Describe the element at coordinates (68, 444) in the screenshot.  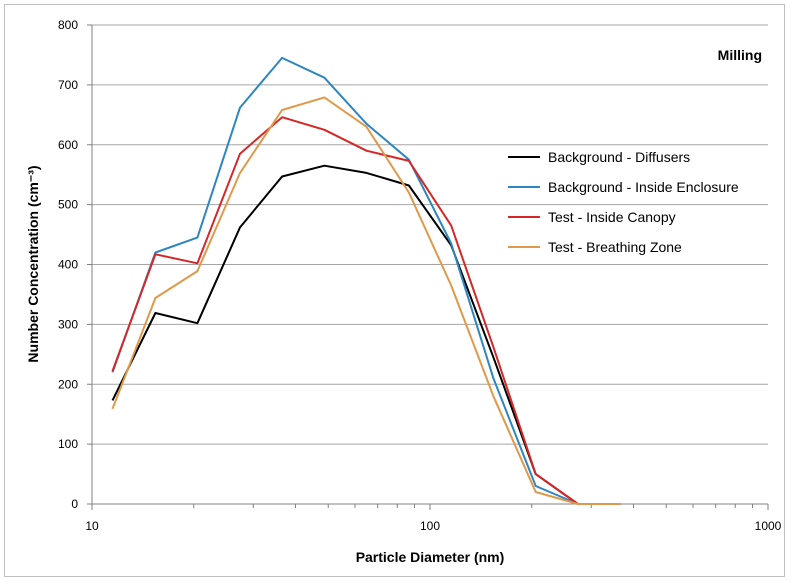
I see `y-tick-label: 100` at that location.